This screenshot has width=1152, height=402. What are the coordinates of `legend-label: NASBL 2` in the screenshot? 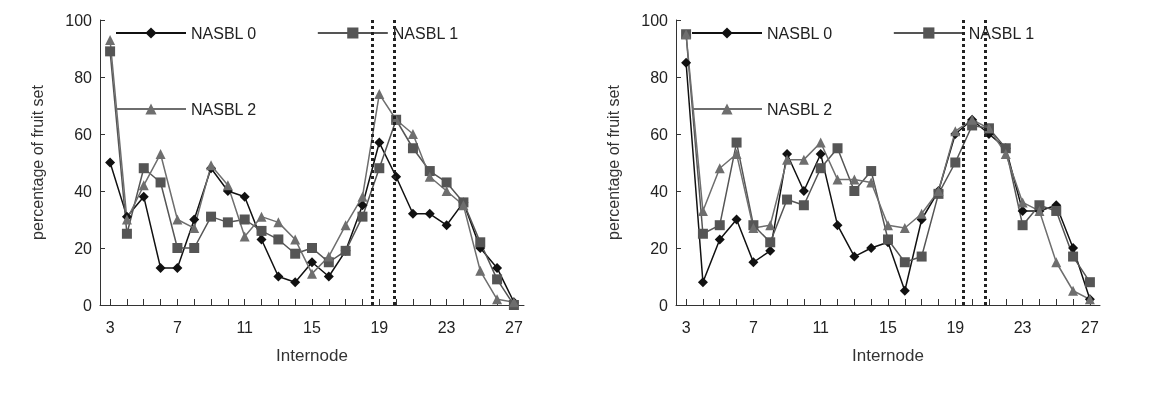 It's located at (800, 109).